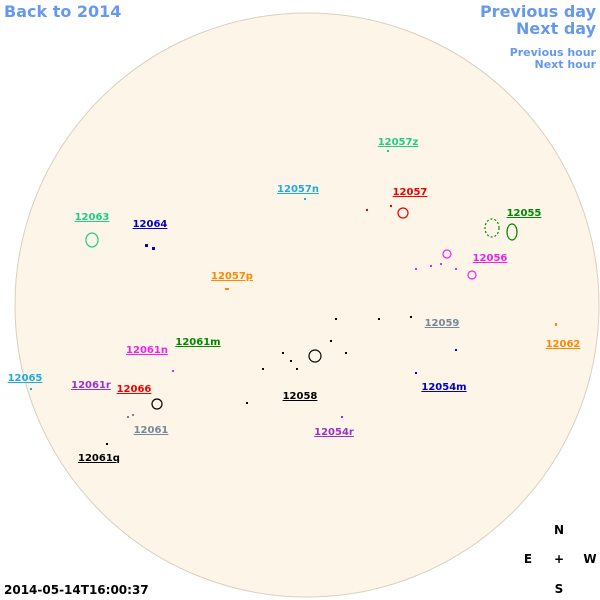  I want to click on compass-center: +, so click(559, 559).